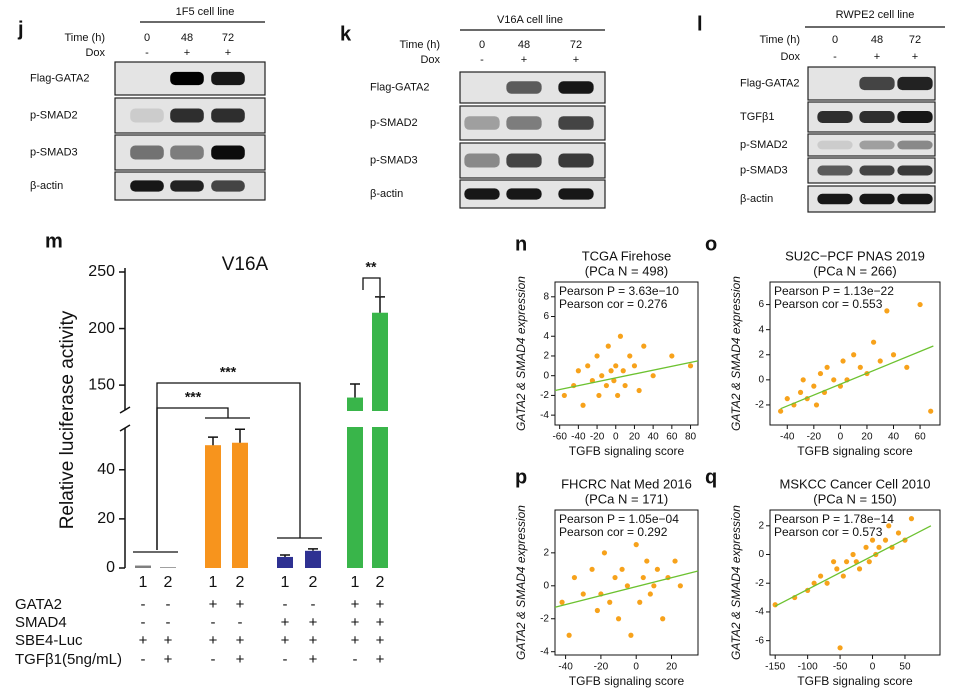 The image size is (966, 699). I want to click on stat-annotation: Pearson cor = 0.276, so click(613, 304).